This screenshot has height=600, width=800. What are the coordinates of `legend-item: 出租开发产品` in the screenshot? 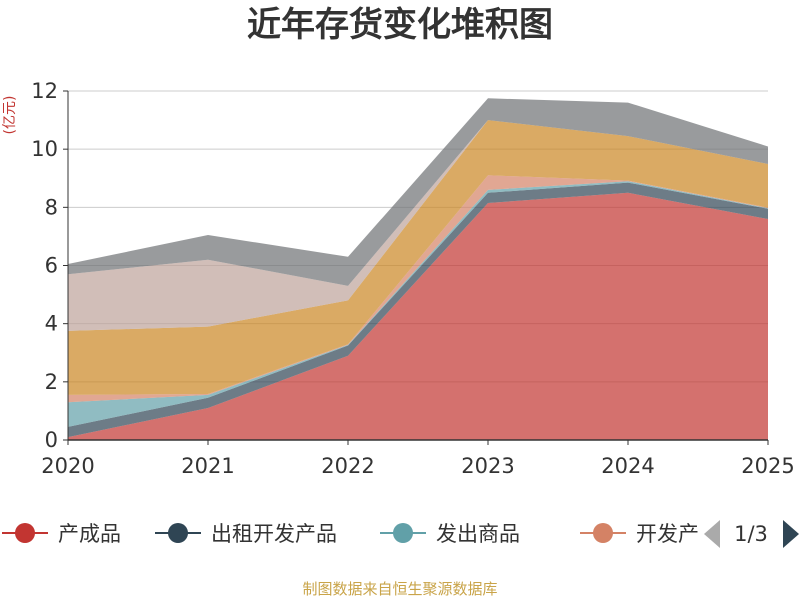 It's located at (246, 534).